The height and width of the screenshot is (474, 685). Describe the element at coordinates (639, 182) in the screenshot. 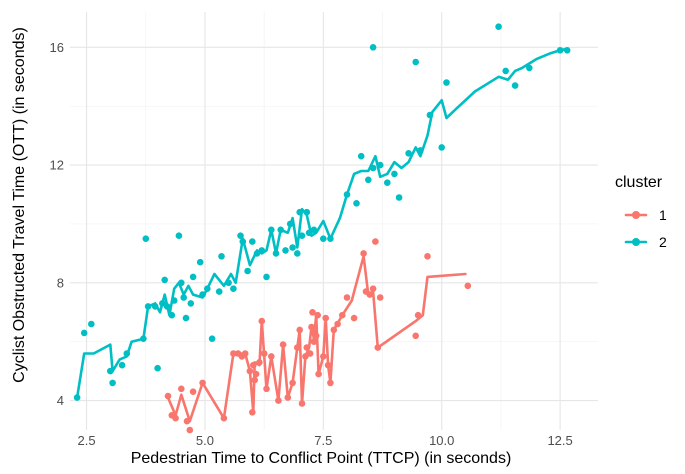

I see `legend-title: cluster` at that location.